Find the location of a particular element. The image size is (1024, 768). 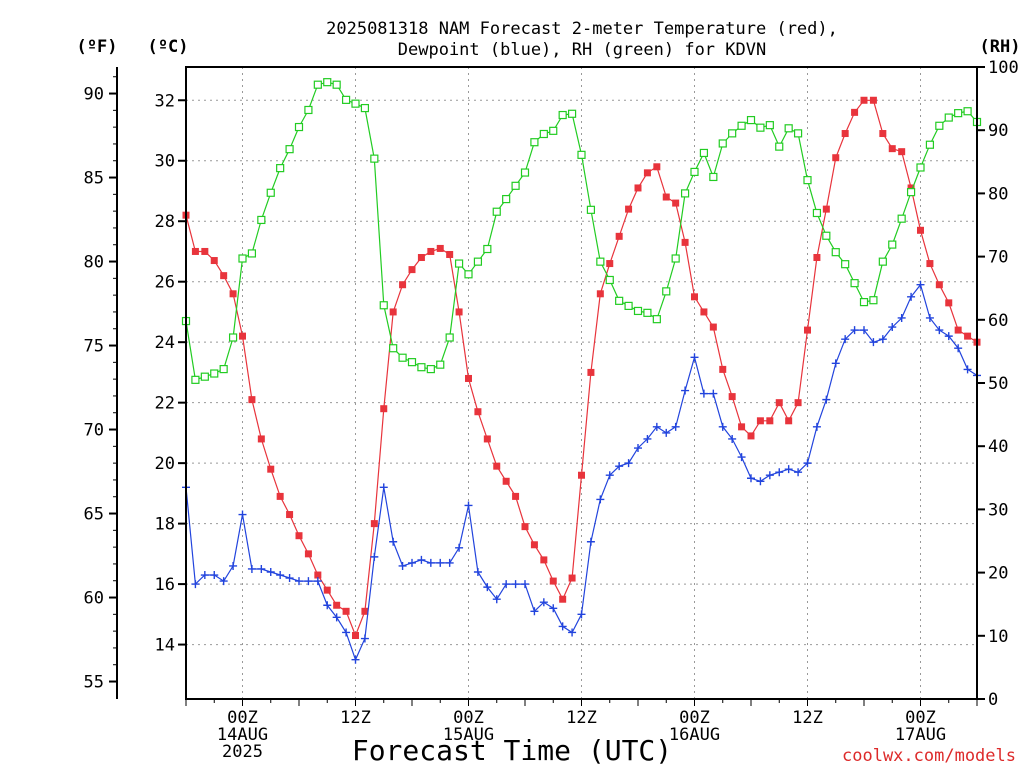

celsius-axis: 14 16 18 20 22 24 26 28 30 32 is located at coordinates (170, 373).